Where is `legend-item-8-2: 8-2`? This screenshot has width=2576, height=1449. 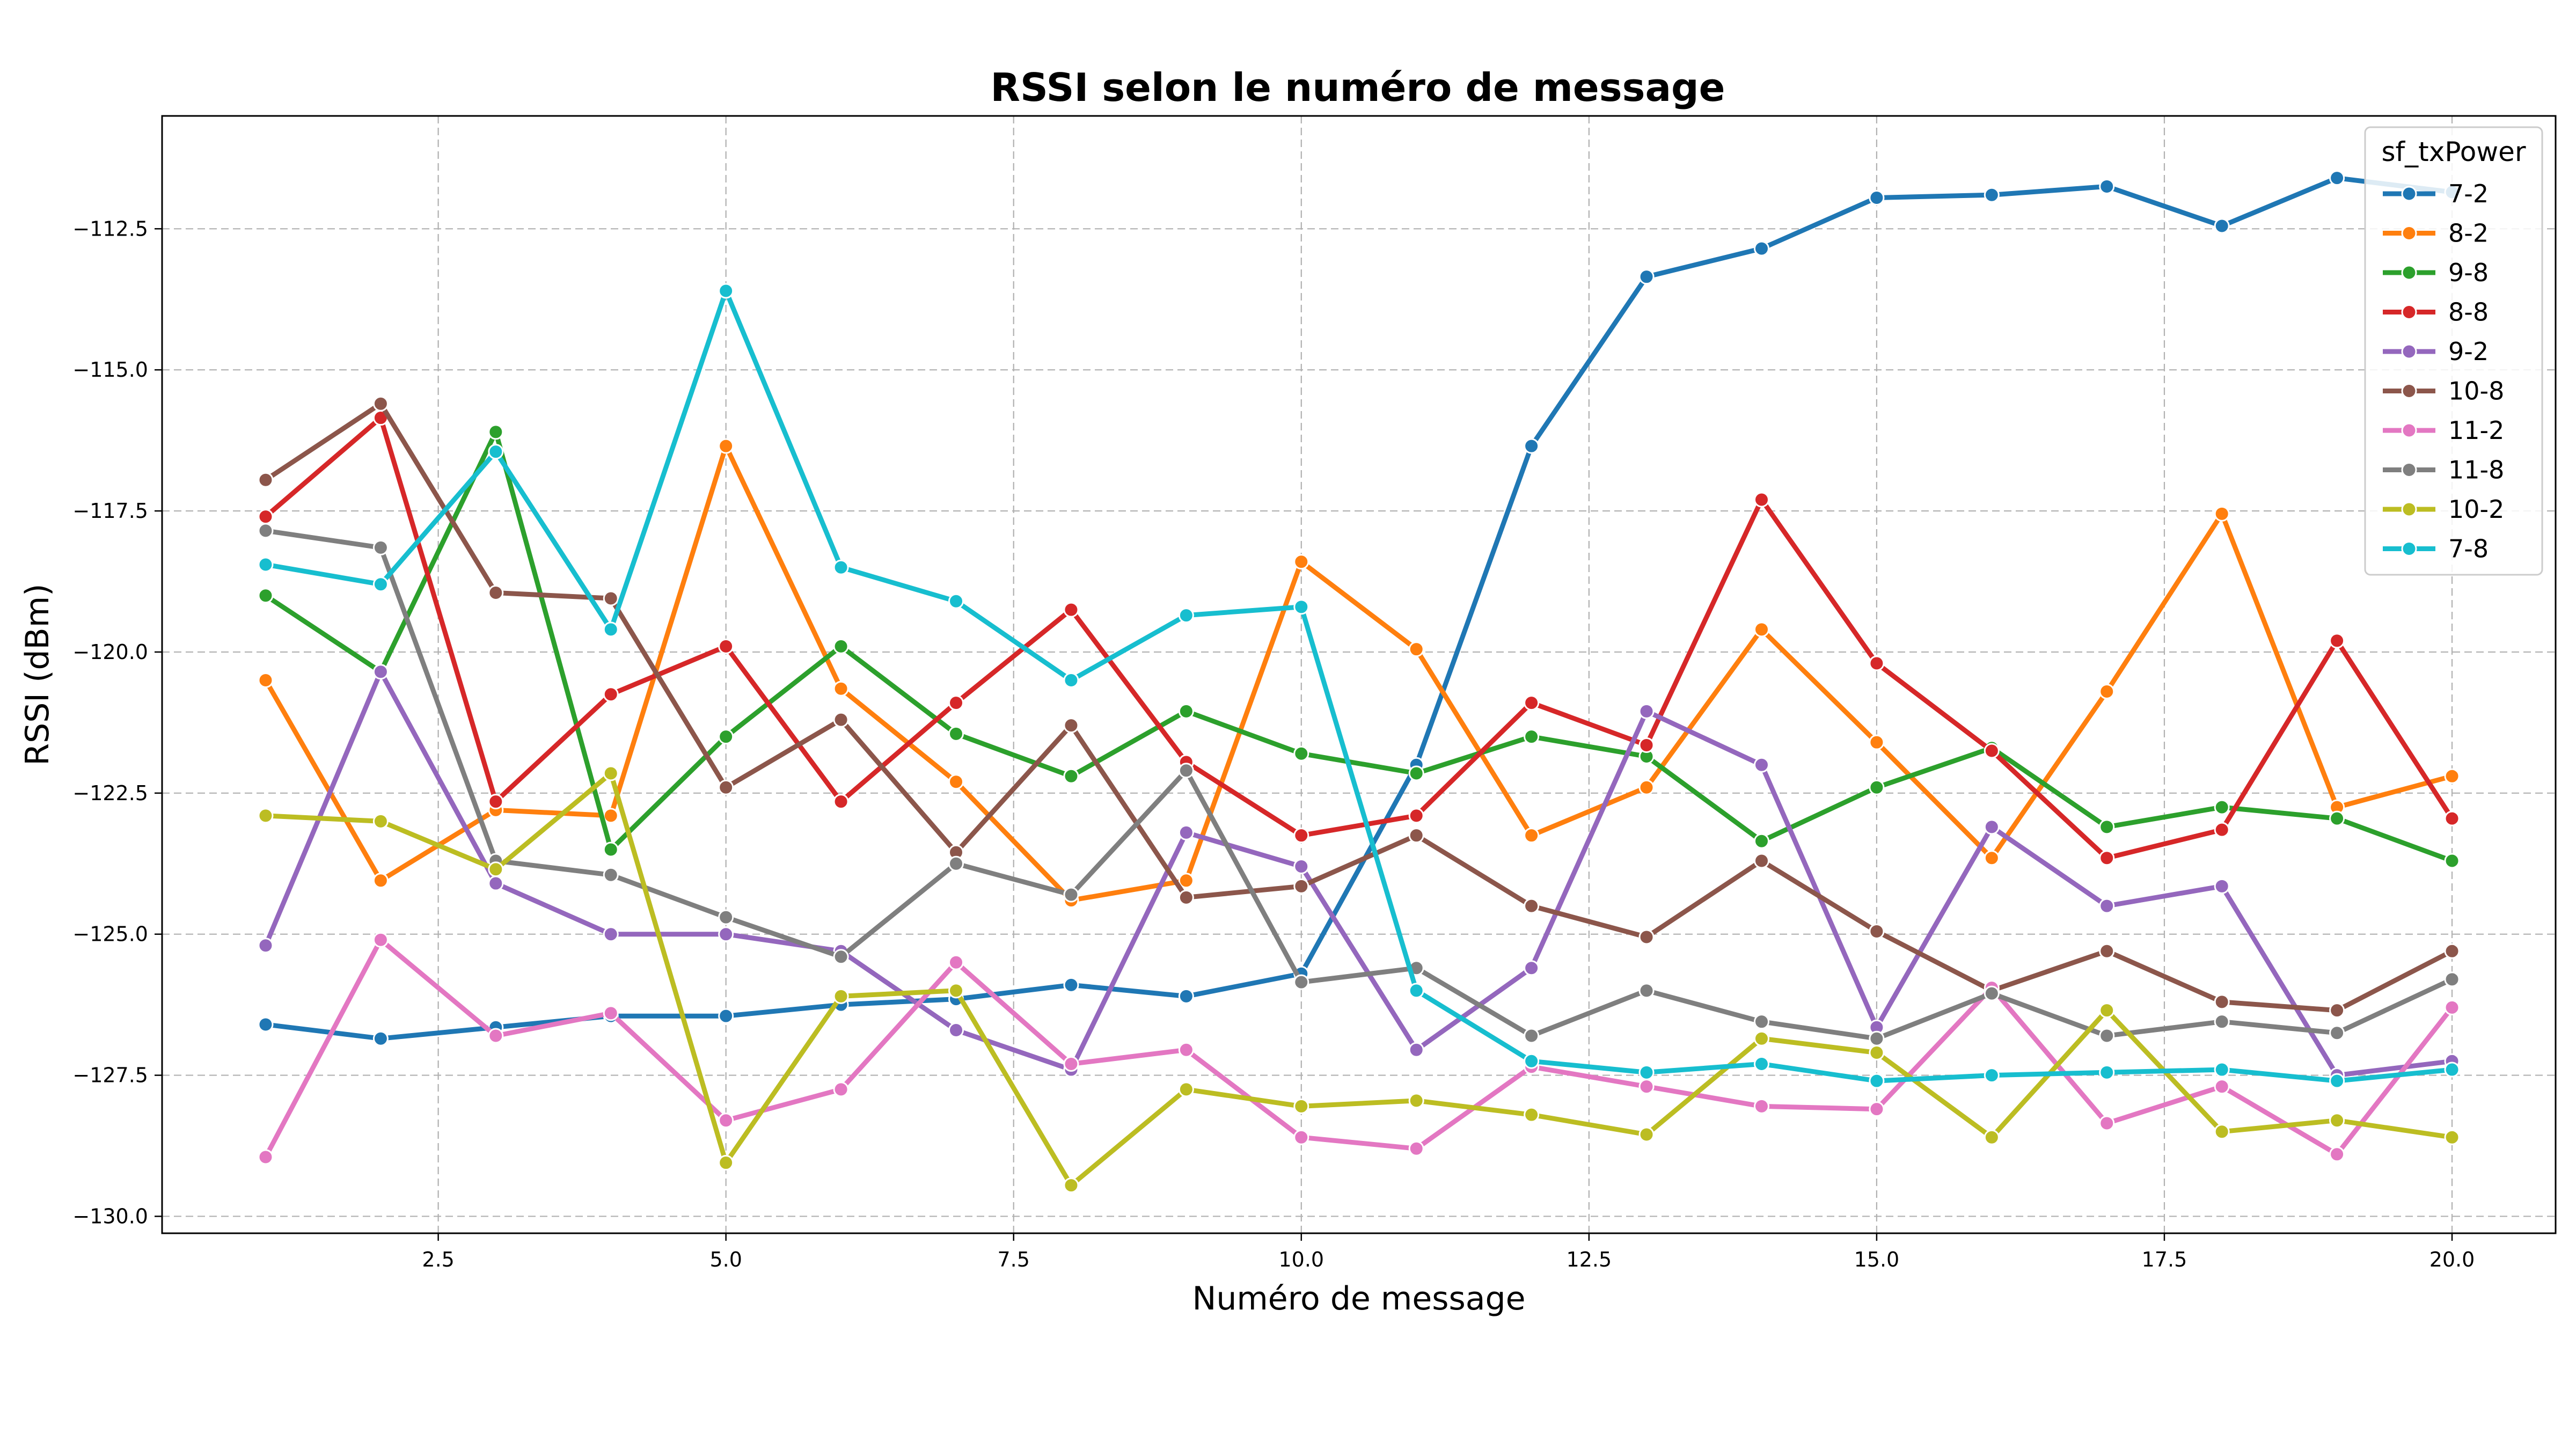
legend-item-8-2: 8-2 is located at coordinates (2436, 233).